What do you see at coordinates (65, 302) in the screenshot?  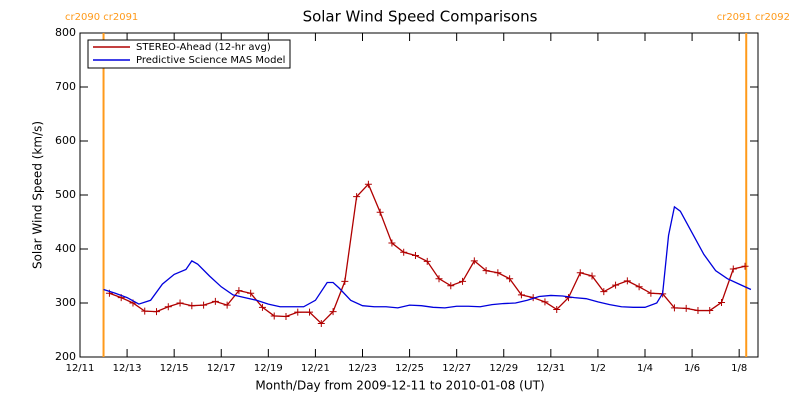 I see `y-tick-label: 300` at bounding box center [65, 302].